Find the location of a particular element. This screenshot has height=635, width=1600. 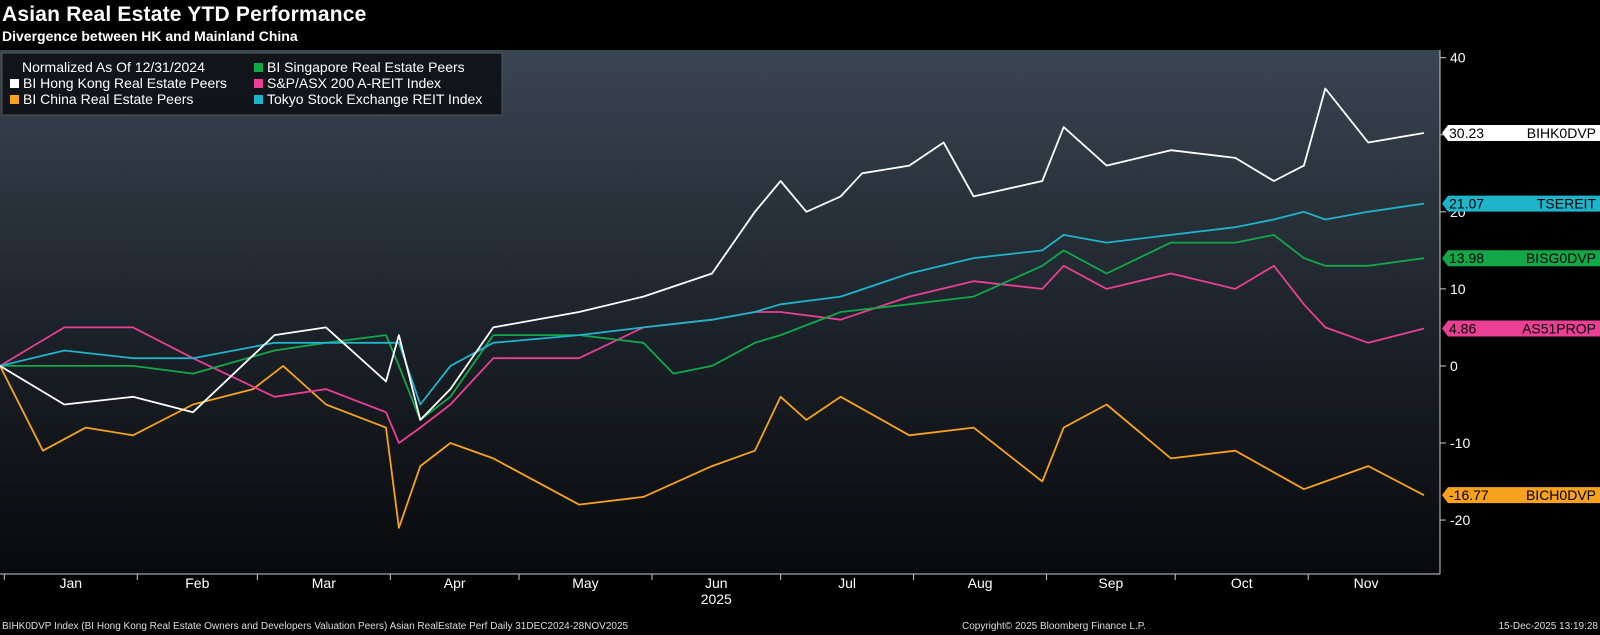

x-tick-label: Jul is located at coordinates (847, 583).